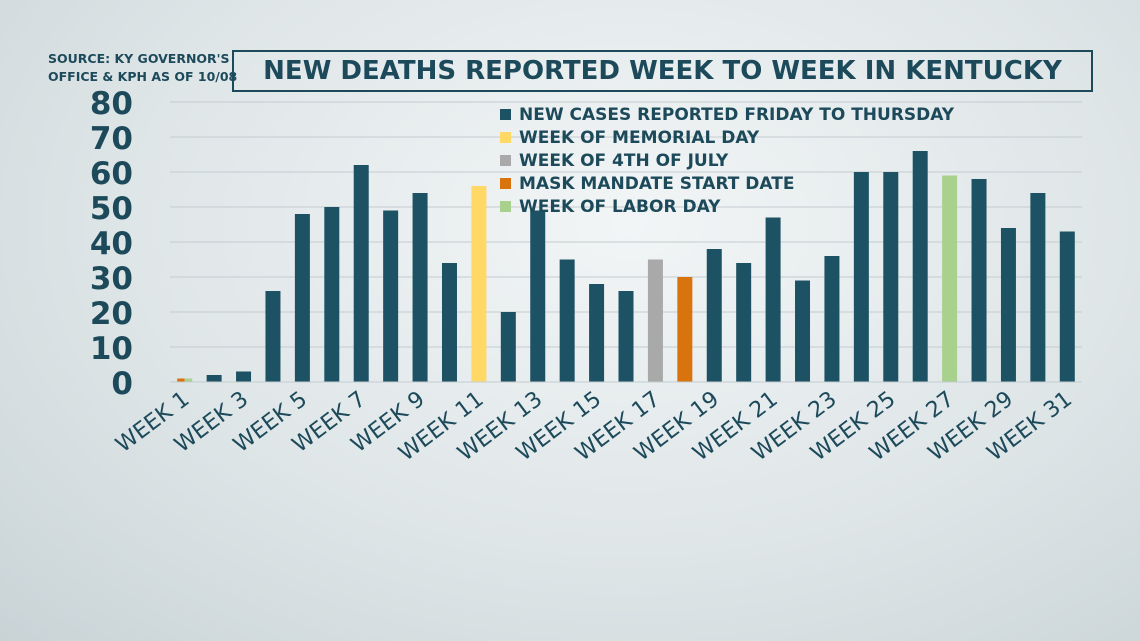 Image resolution: width=1140 pixels, height=641 pixels. I want to click on y-tick-label: 0, so click(122, 384).